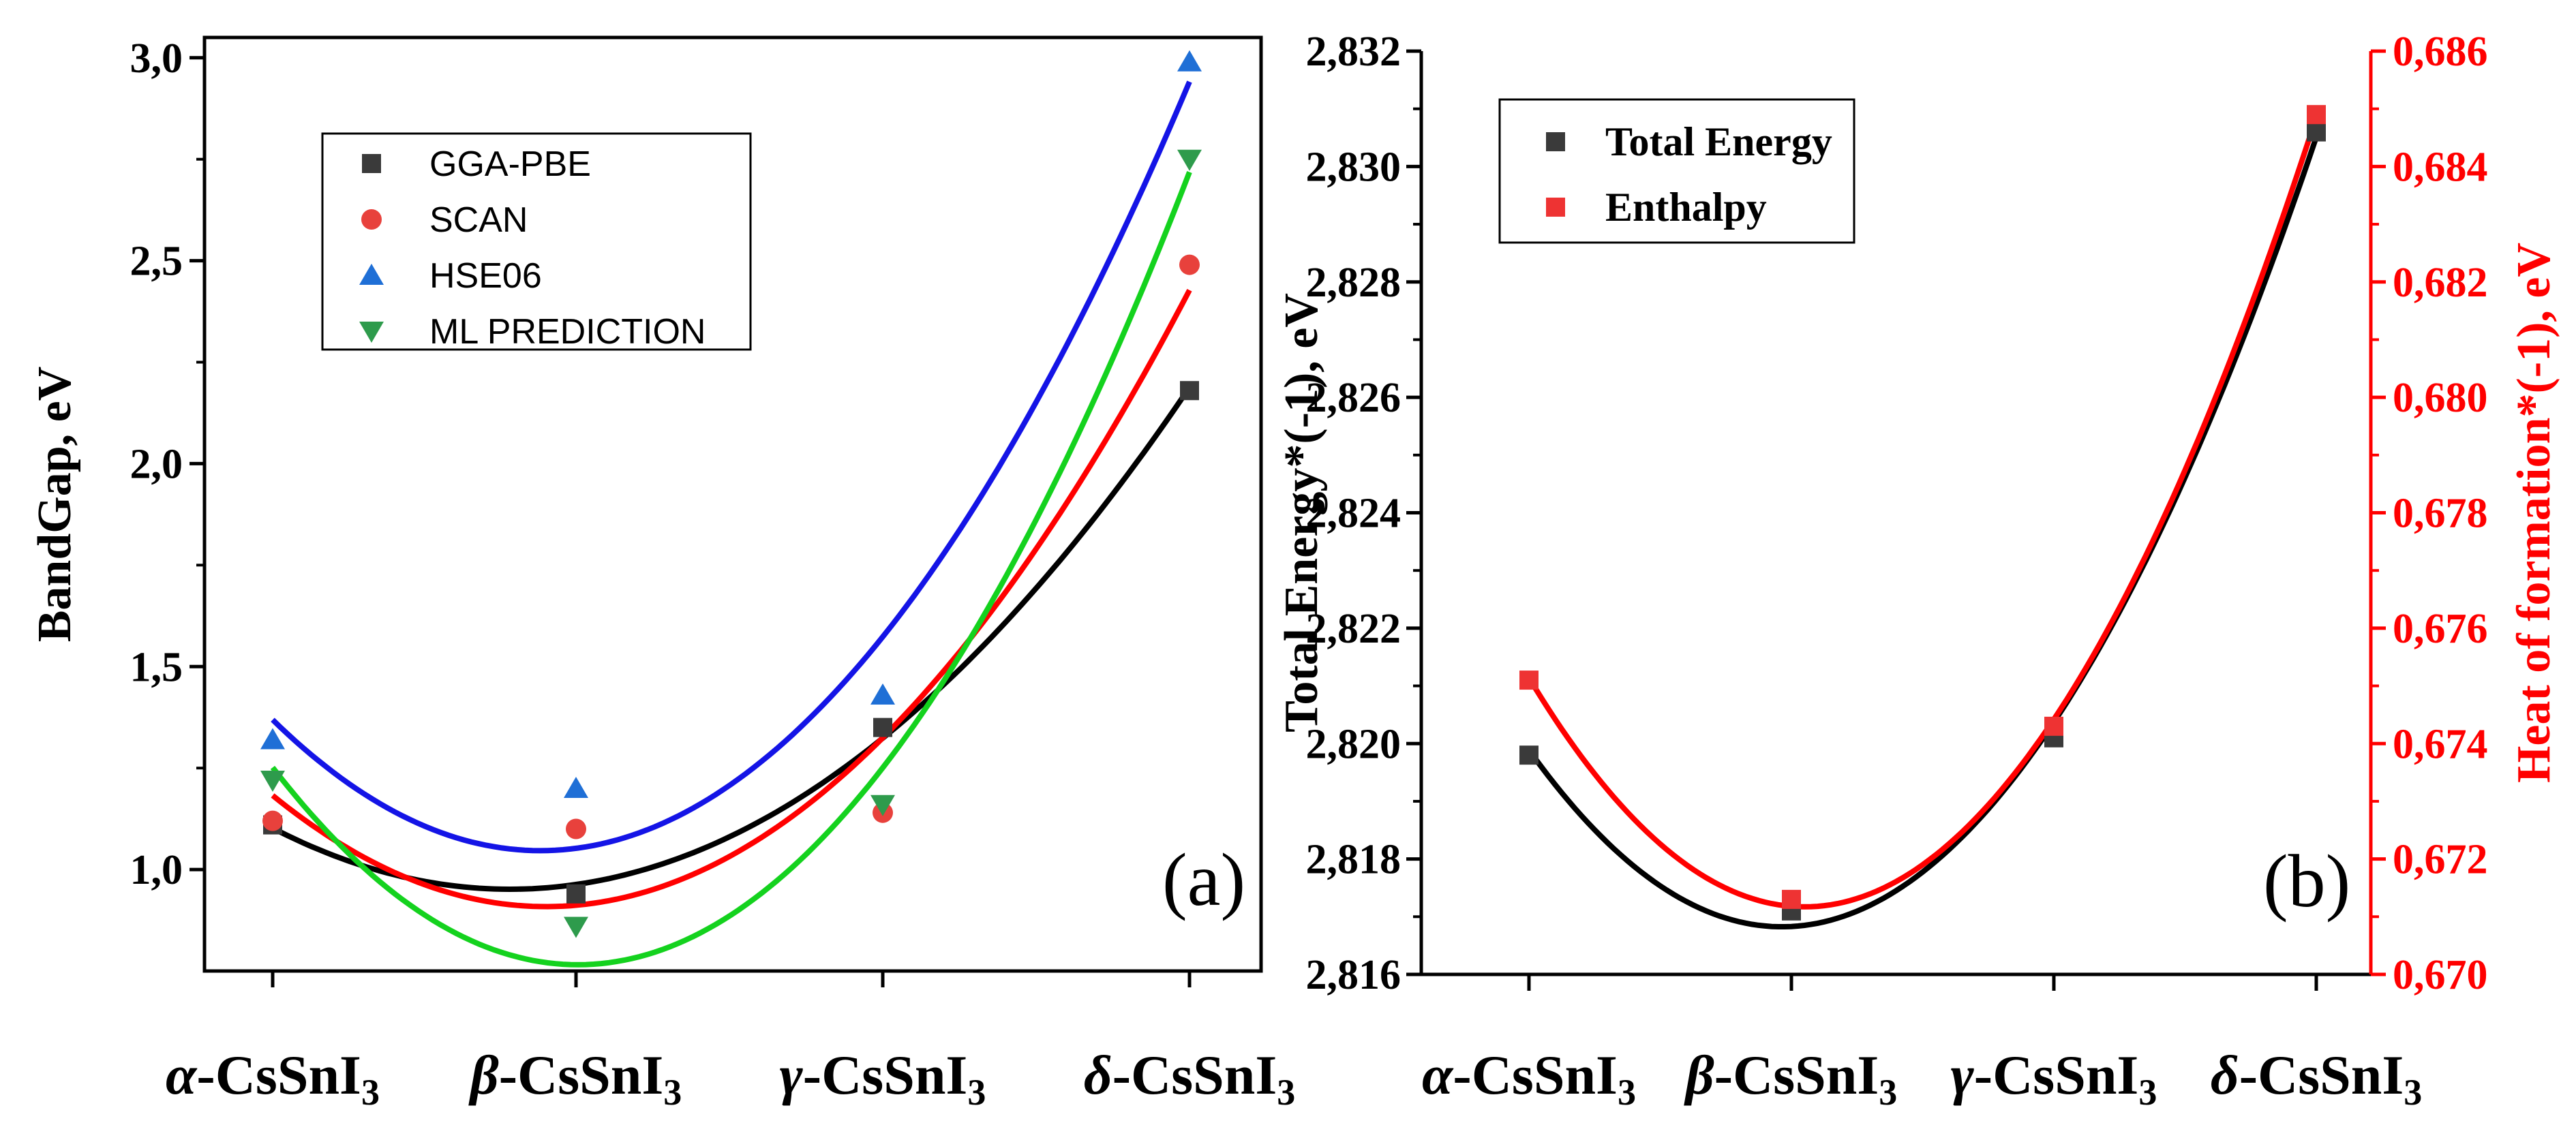 Image resolution: width=2576 pixels, height=1125 pixels. Describe the element at coordinates (2440, 975) in the screenshot. I see `right-tick-label: 0,670` at that location.